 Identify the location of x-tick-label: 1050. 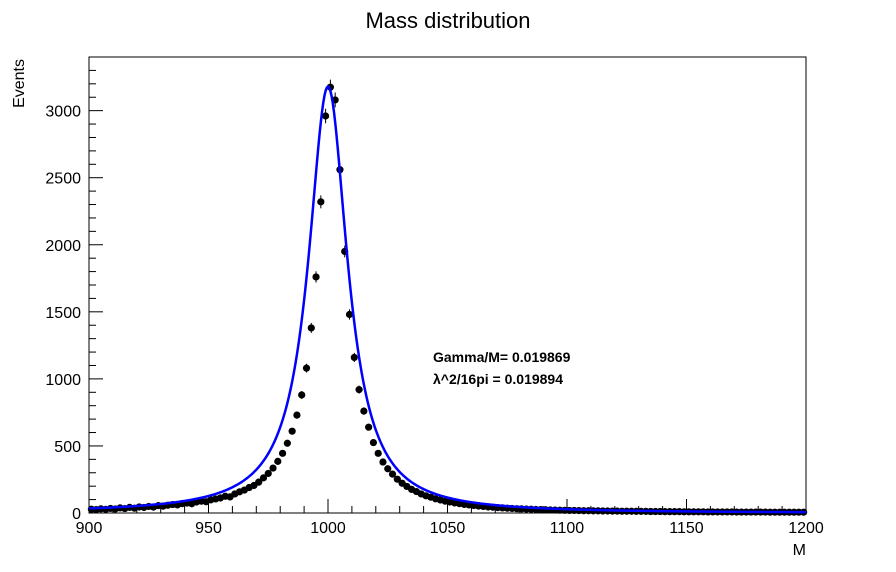
(448, 528).